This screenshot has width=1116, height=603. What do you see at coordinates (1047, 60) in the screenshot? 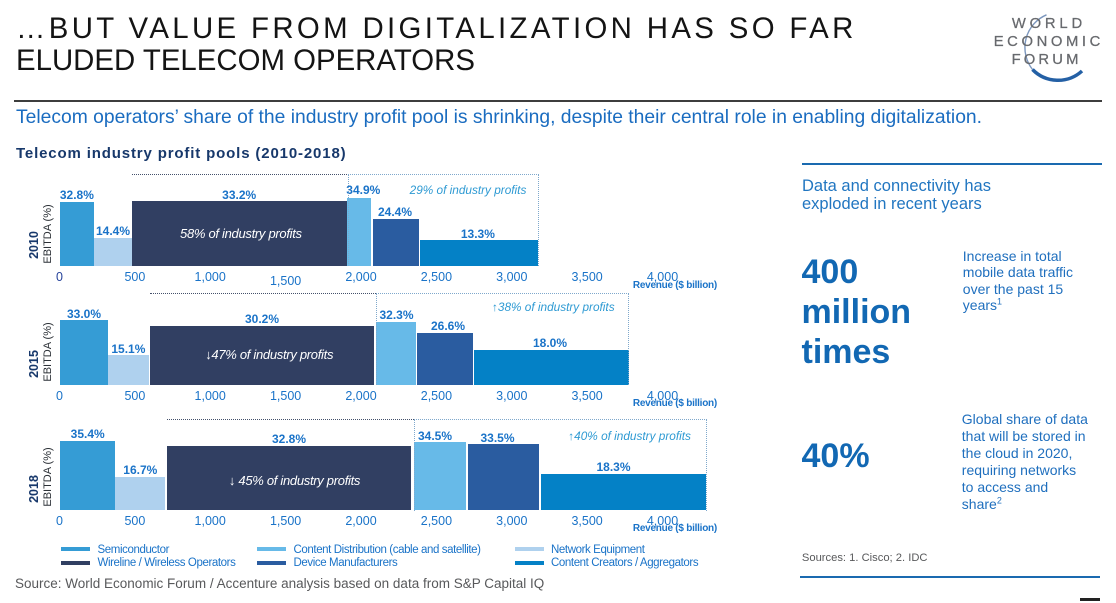
I see `svg-text: FORUM` at bounding box center [1047, 60].